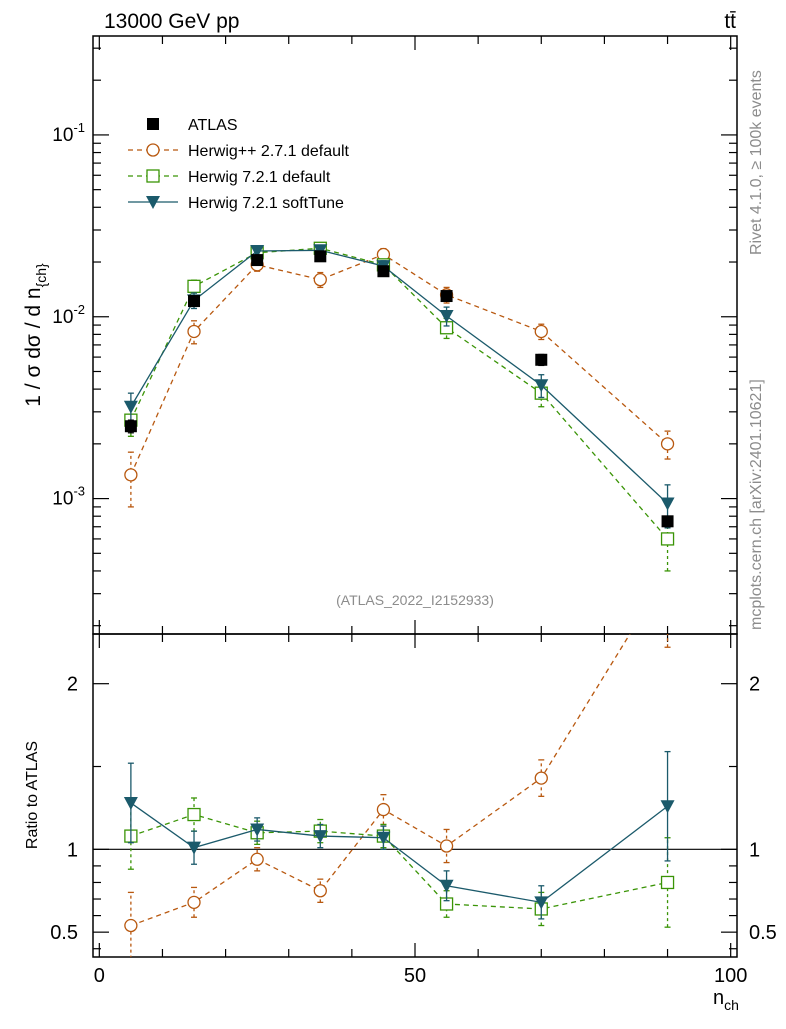 This screenshot has height=1029, width=786. I want to click on legend-entry: Herwig 7.2.1 softTune, so click(236, 203).